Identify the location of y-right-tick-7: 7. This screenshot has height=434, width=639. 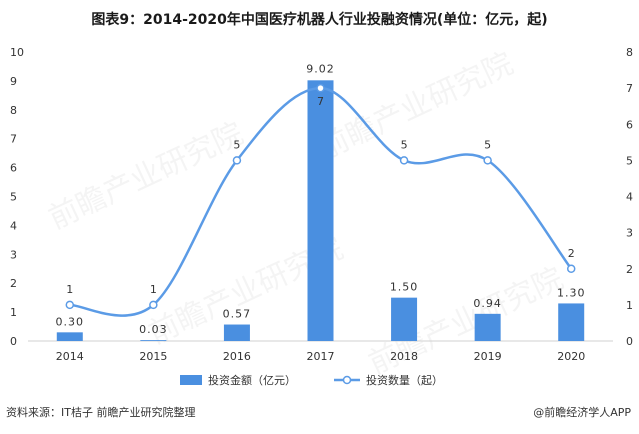
(629, 88).